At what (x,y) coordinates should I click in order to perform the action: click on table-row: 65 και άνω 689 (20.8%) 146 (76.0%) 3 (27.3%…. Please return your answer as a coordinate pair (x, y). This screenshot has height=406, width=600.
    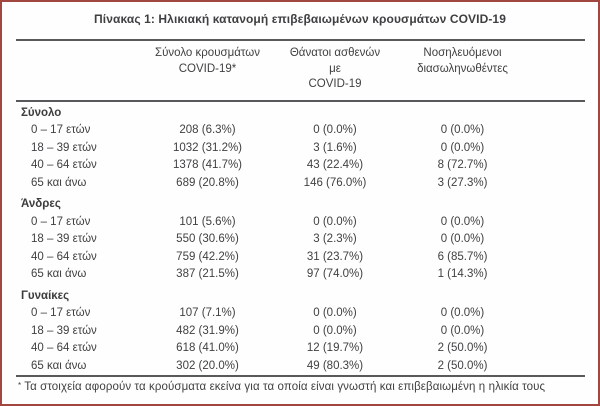
    Looking at the image, I should click on (300, 184).